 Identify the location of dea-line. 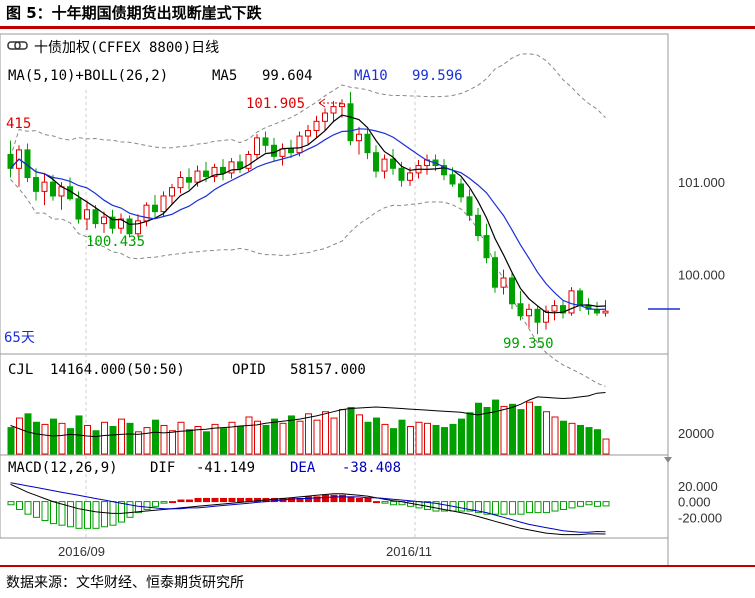
(308, 507).